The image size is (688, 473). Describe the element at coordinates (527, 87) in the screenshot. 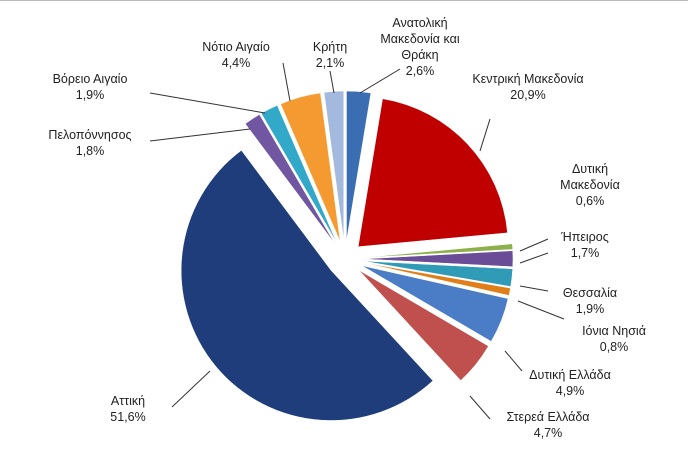

I see `slice-label: Κεντρική Μακεδονία 20,9%` at that location.